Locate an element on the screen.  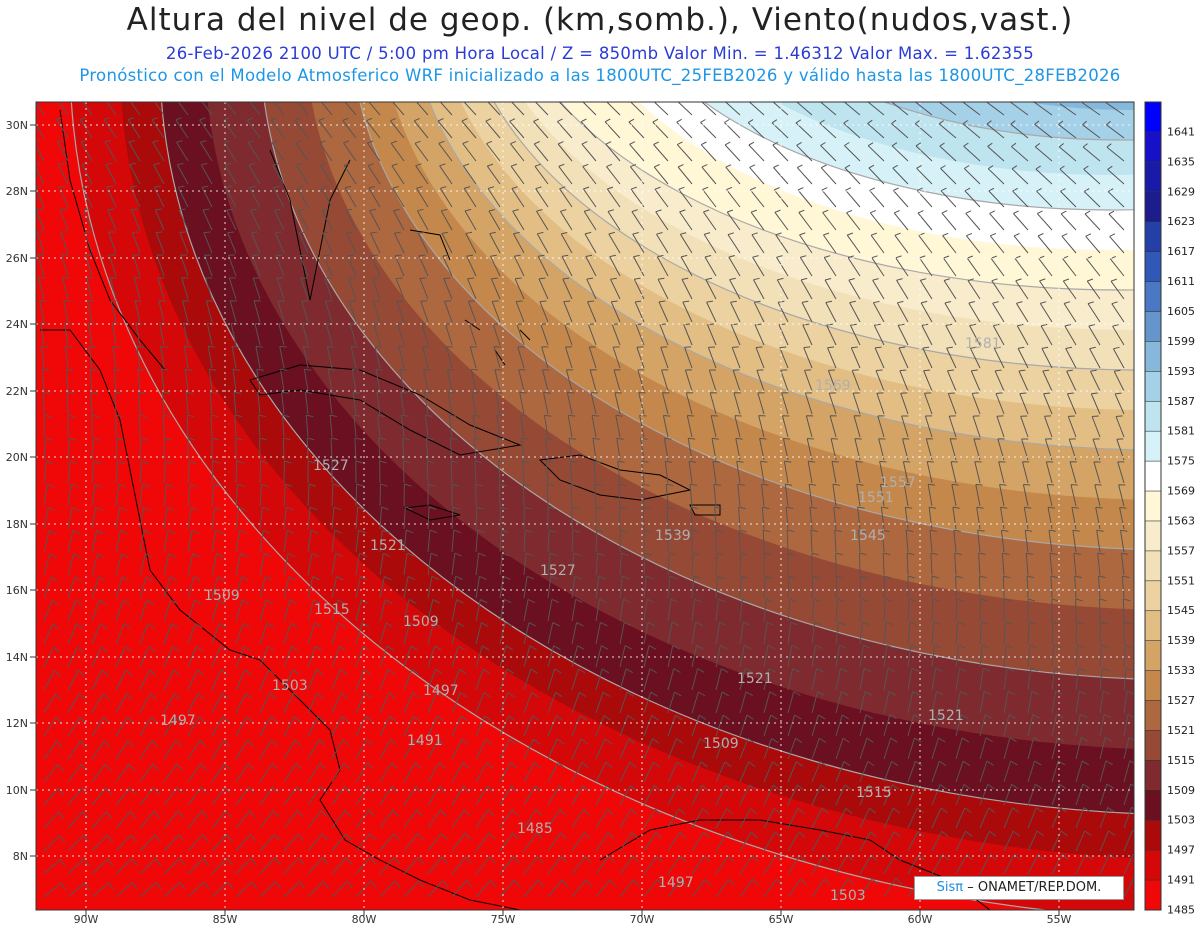
lon-tick-label: 80W is located at coordinates (364, 919).